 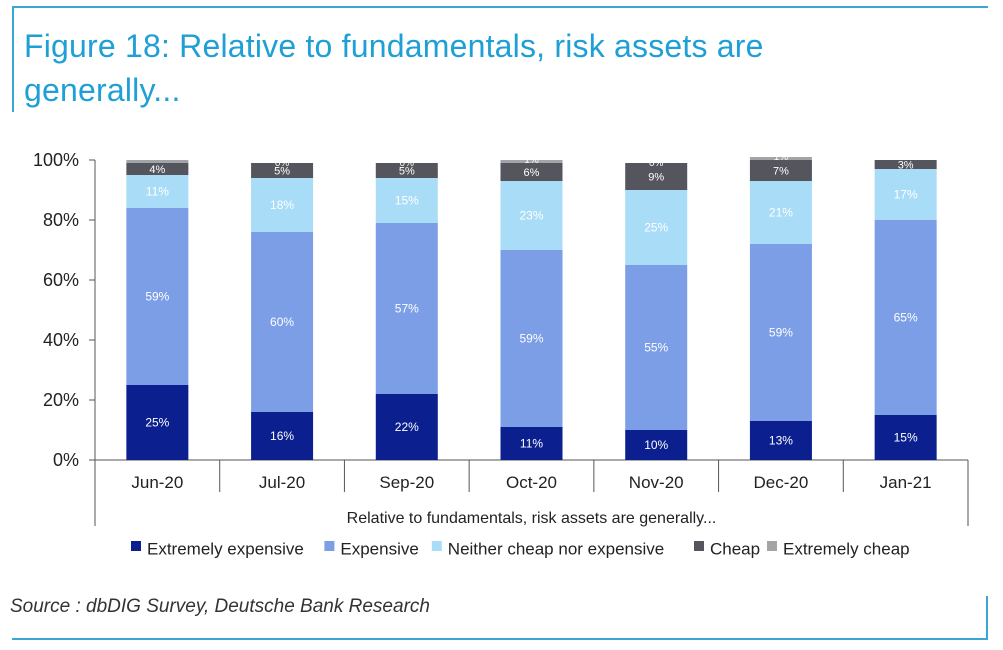 I want to click on x-tick-label: Dec-20, so click(x=781, y=482).